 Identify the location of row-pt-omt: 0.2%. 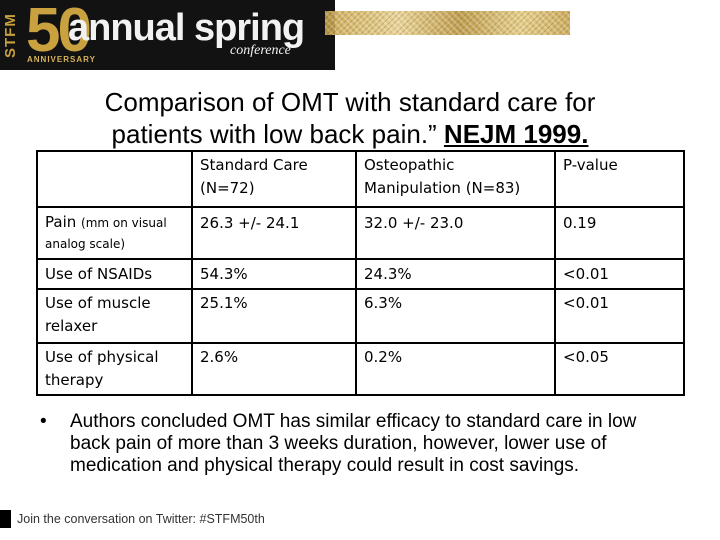
(455, 369).